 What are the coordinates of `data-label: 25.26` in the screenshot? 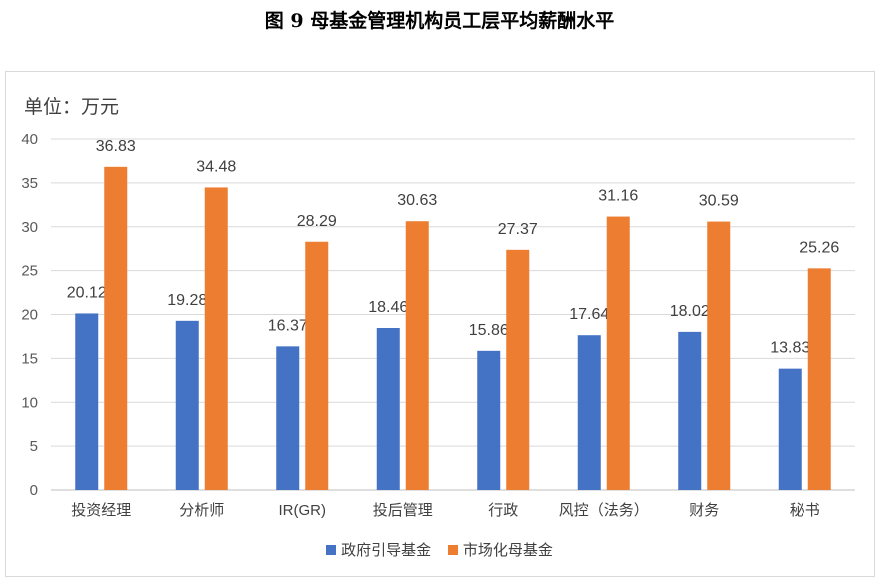 It's located at (819, 247).